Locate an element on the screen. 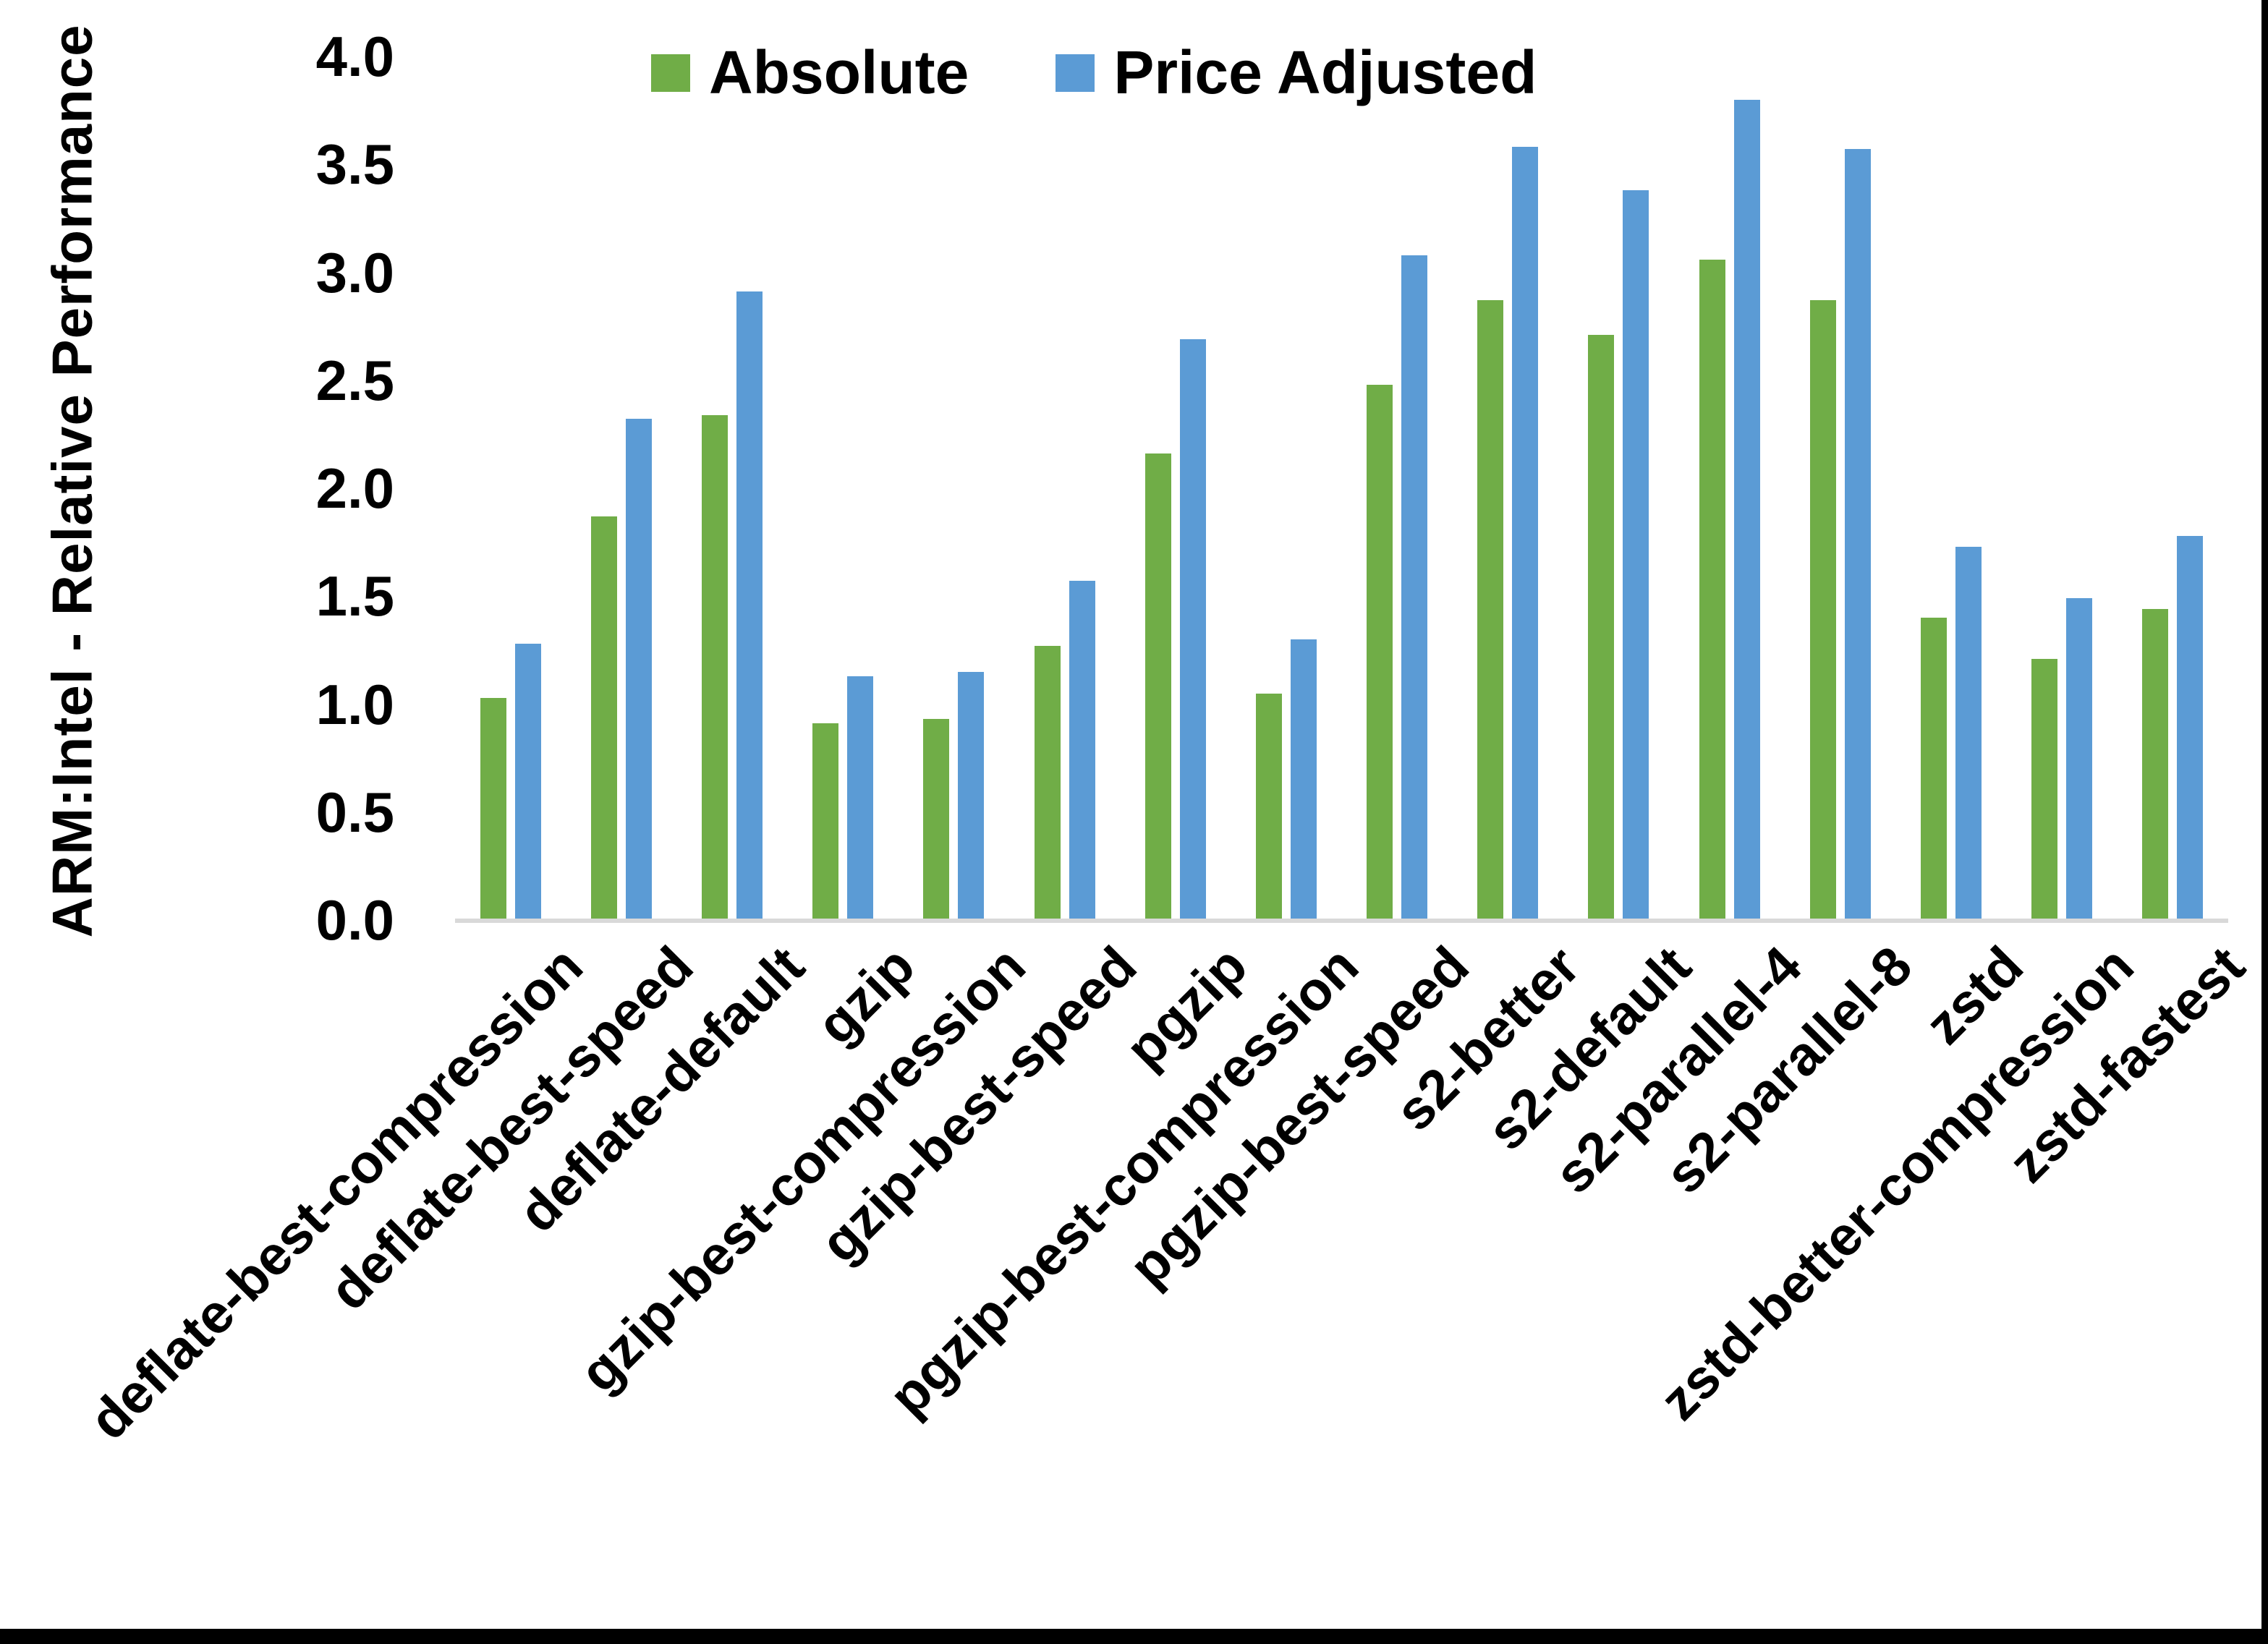 This screenshot has height=1644, width=2268. y-tick-label-2.0: 2.0 is located at coordinates (354, 488).